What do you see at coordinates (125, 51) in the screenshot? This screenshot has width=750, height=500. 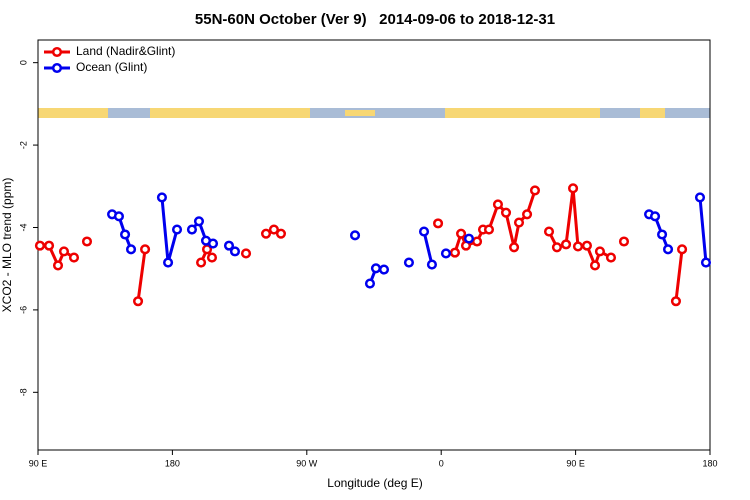 I see `legend-label: Land (Nadir&Glint)` at bounding box center [125, 51].